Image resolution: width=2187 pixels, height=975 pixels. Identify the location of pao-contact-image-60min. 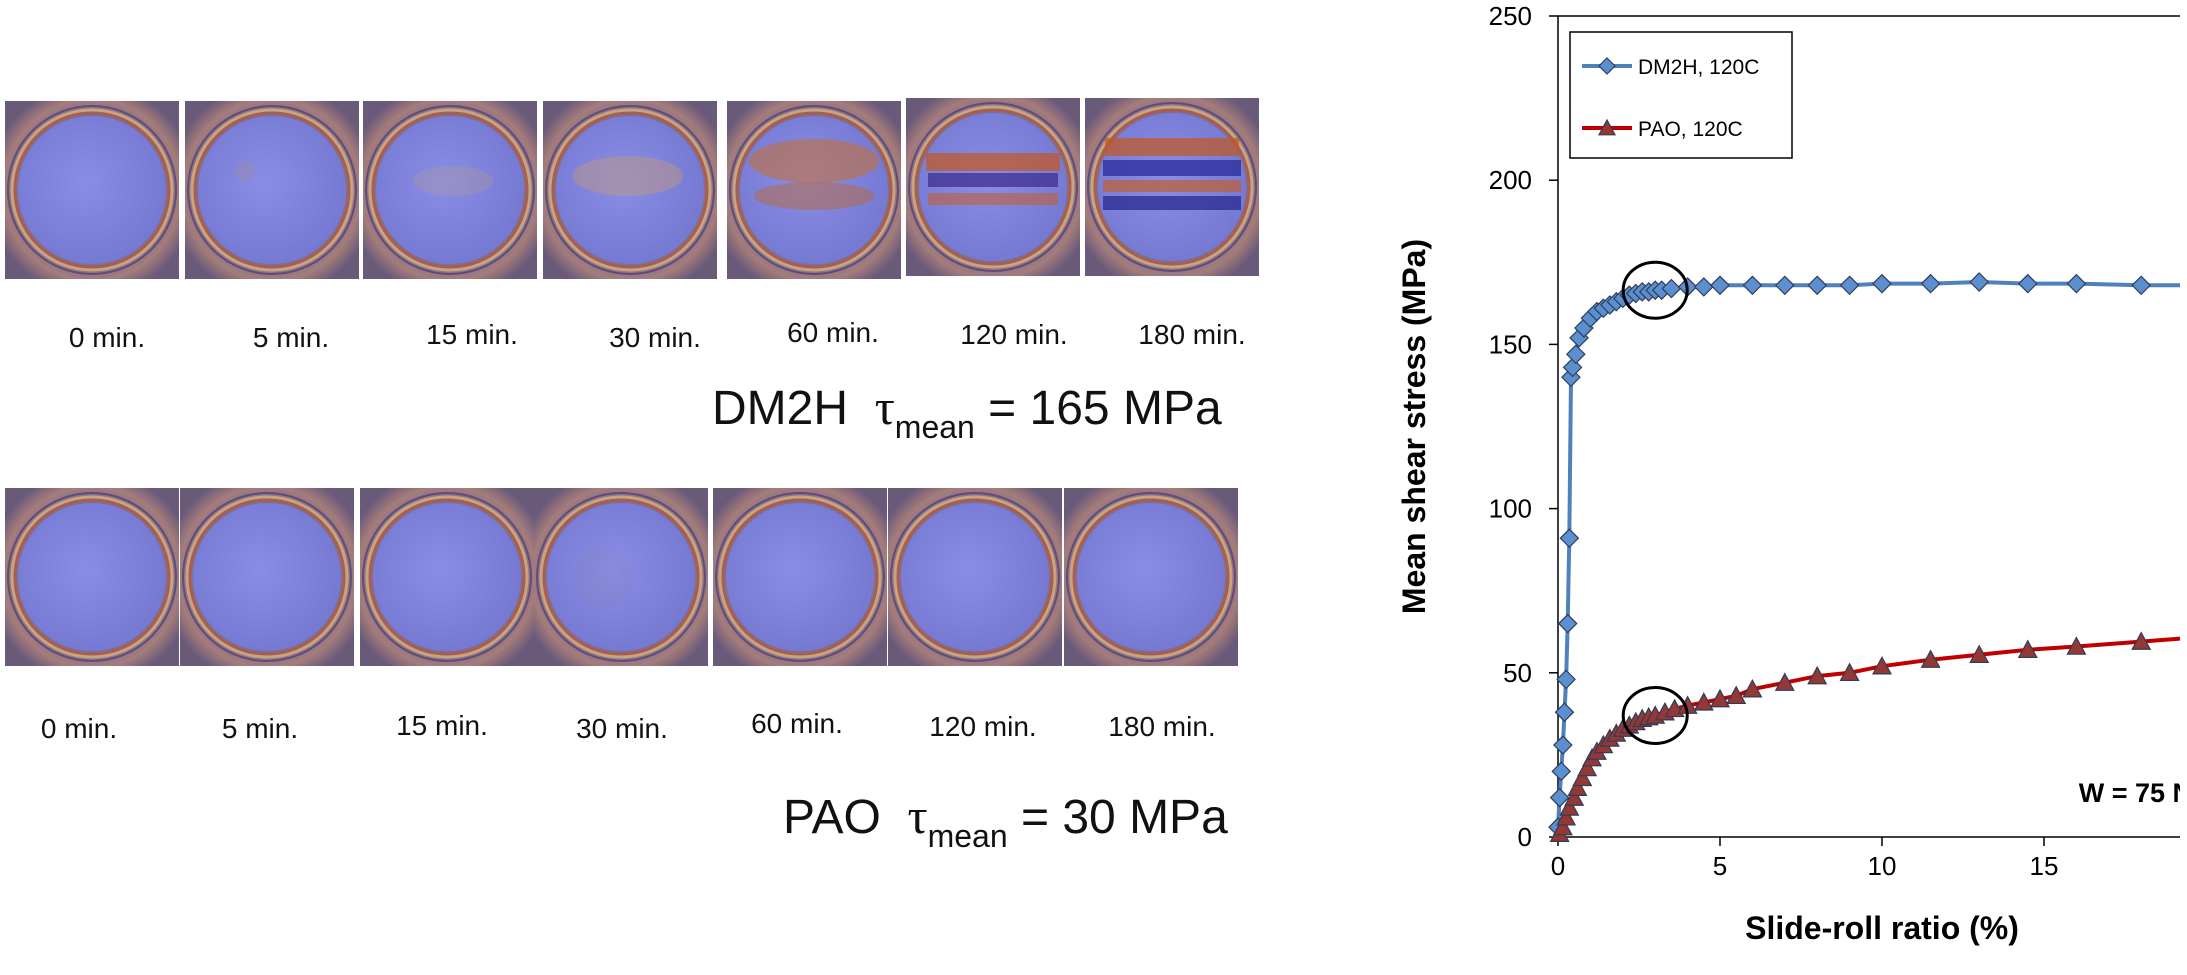
(800, 577).